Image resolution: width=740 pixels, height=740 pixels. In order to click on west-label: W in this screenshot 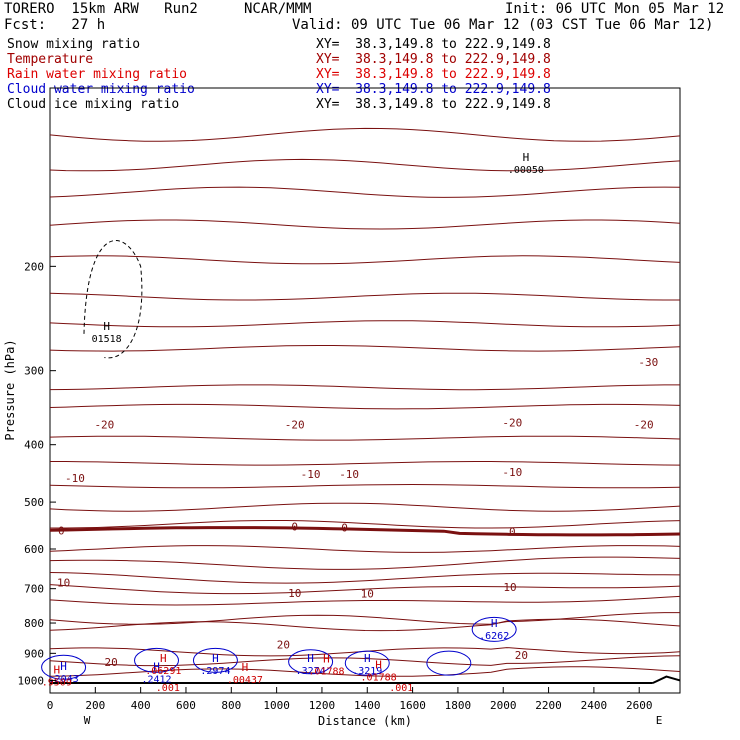, I will do `click(87, 720)`.